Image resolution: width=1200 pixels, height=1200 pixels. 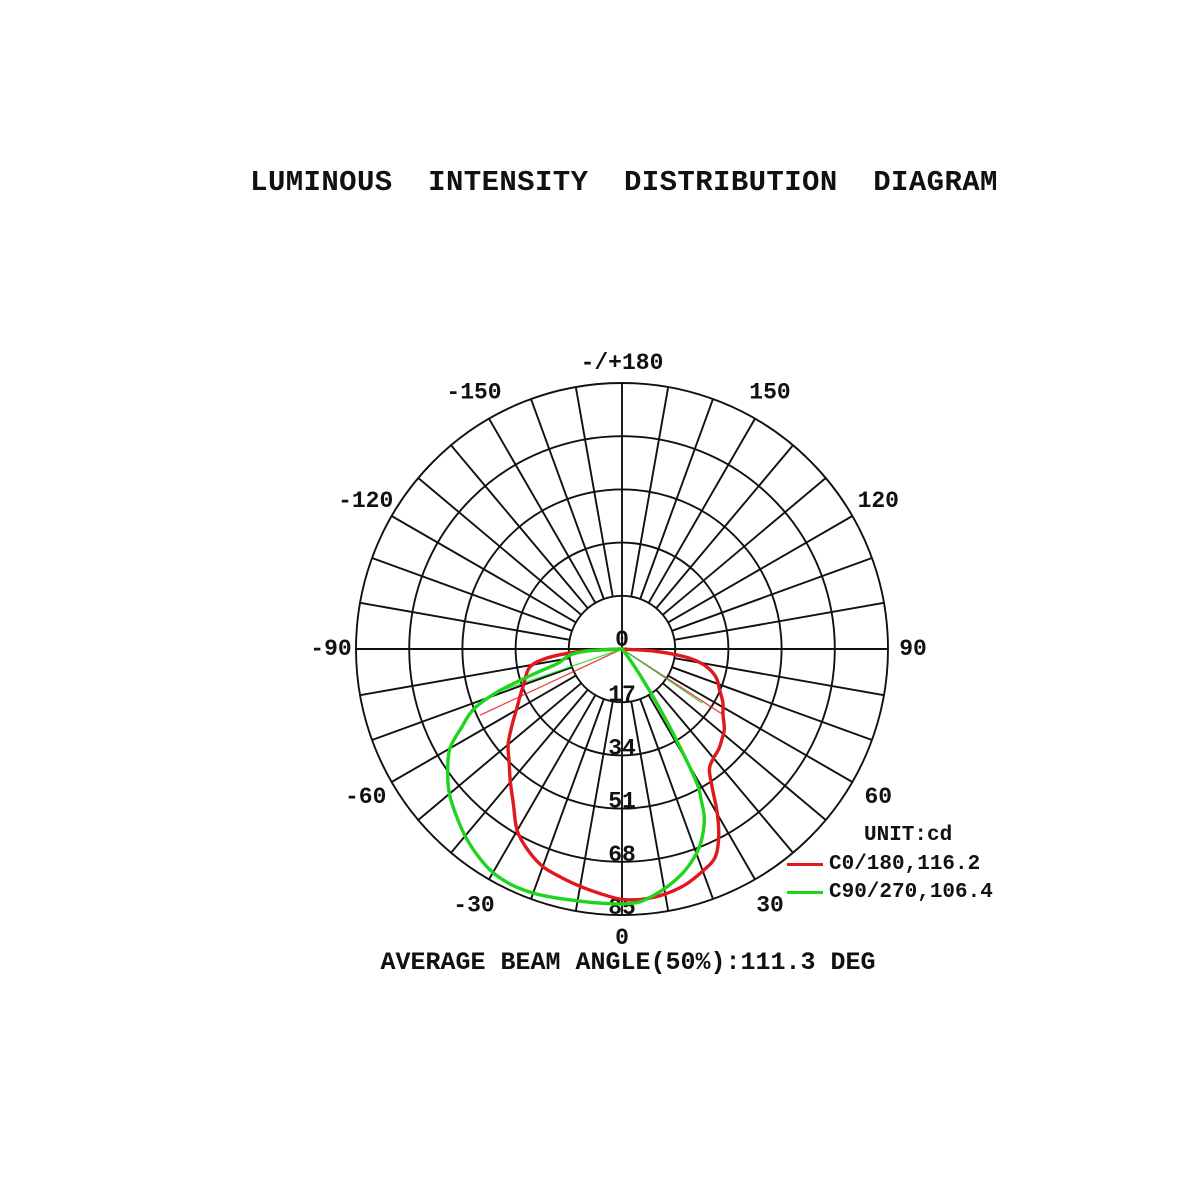 What do you see at coordinates (628, 962) in the screenshot?
I see `average-beam-angle-text: AVERAGE BEAM ANGLE(50%):111.3 DEG` at bounding box center [628, 962].